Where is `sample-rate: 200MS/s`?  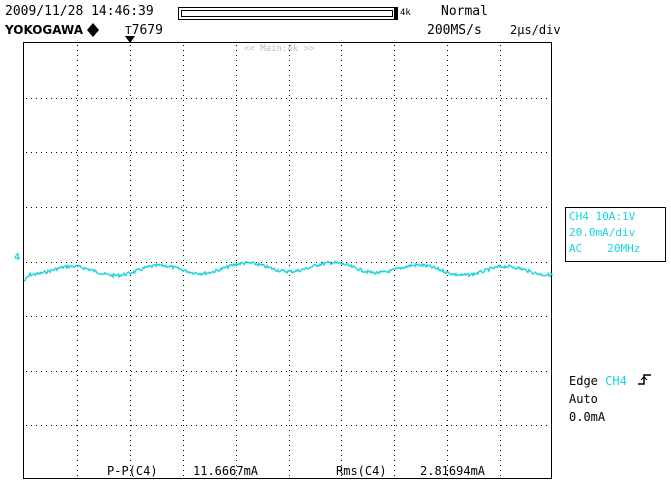 sample-rate: 200MS/s is located at coordinates (454, 30).